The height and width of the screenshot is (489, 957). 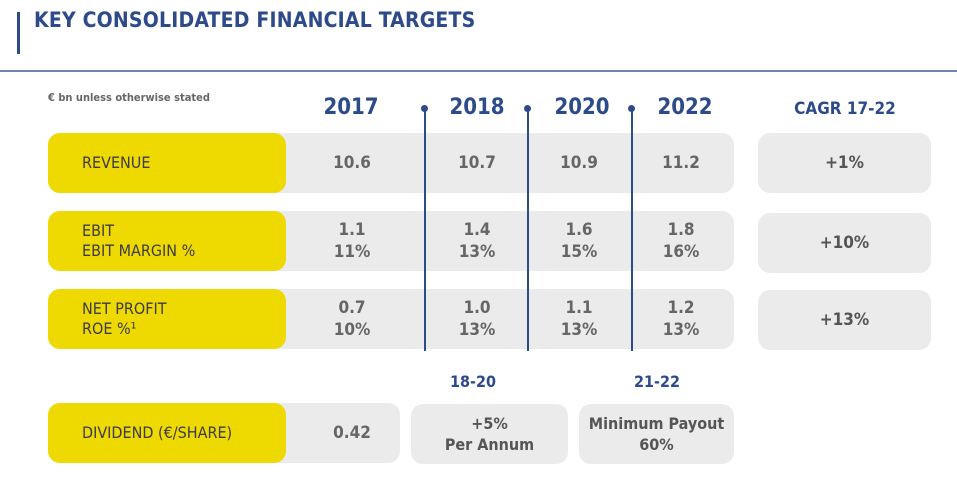 What do you see at coordinates (579, 319) in the screenshot?
I see `net-profit-2020: 1.1 13%` at bounding box center [579, 319].